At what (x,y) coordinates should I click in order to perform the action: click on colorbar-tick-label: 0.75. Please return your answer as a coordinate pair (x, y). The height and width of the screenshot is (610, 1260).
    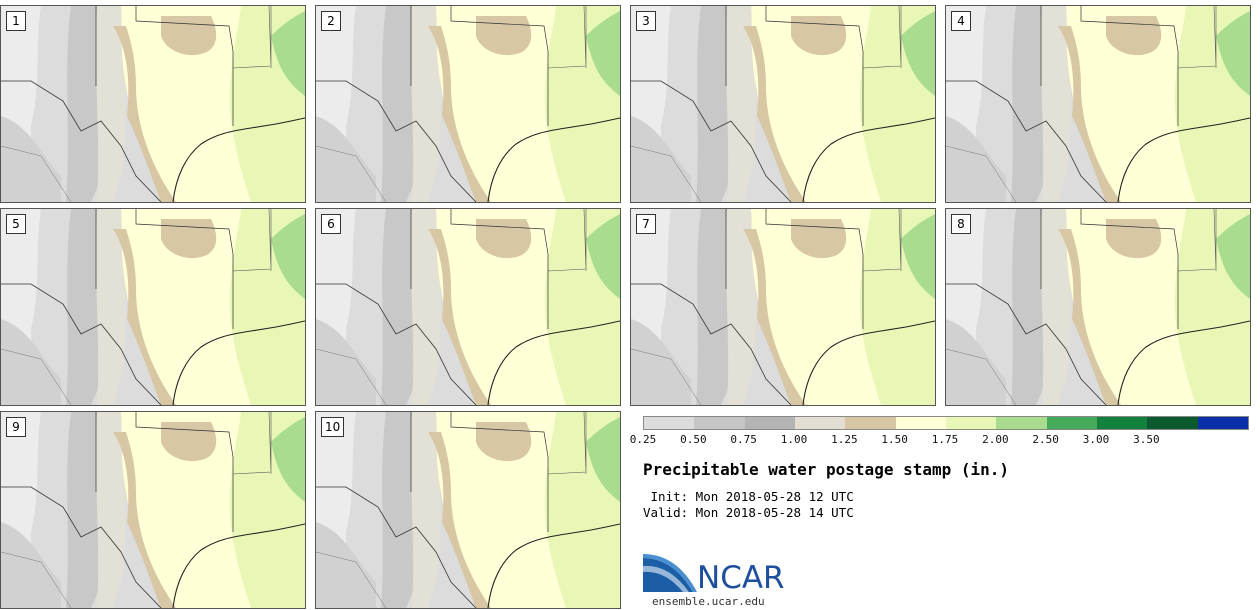
    Looking at the image, I should click on (743, 439).